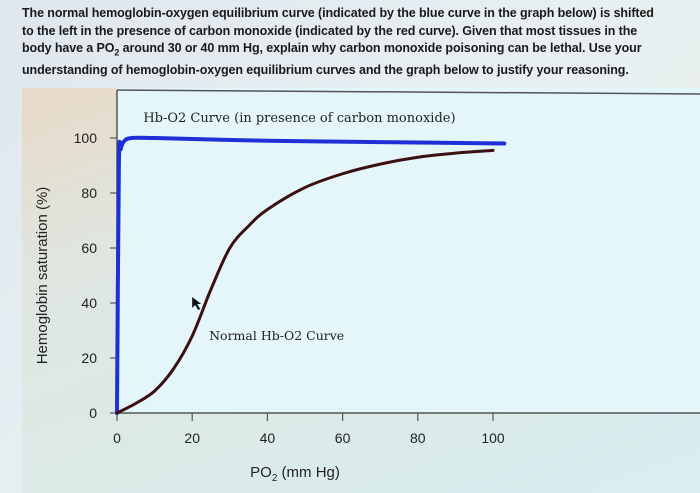 The image size is (700, 493). I want to click on plot-top-border, so click(408, 92).